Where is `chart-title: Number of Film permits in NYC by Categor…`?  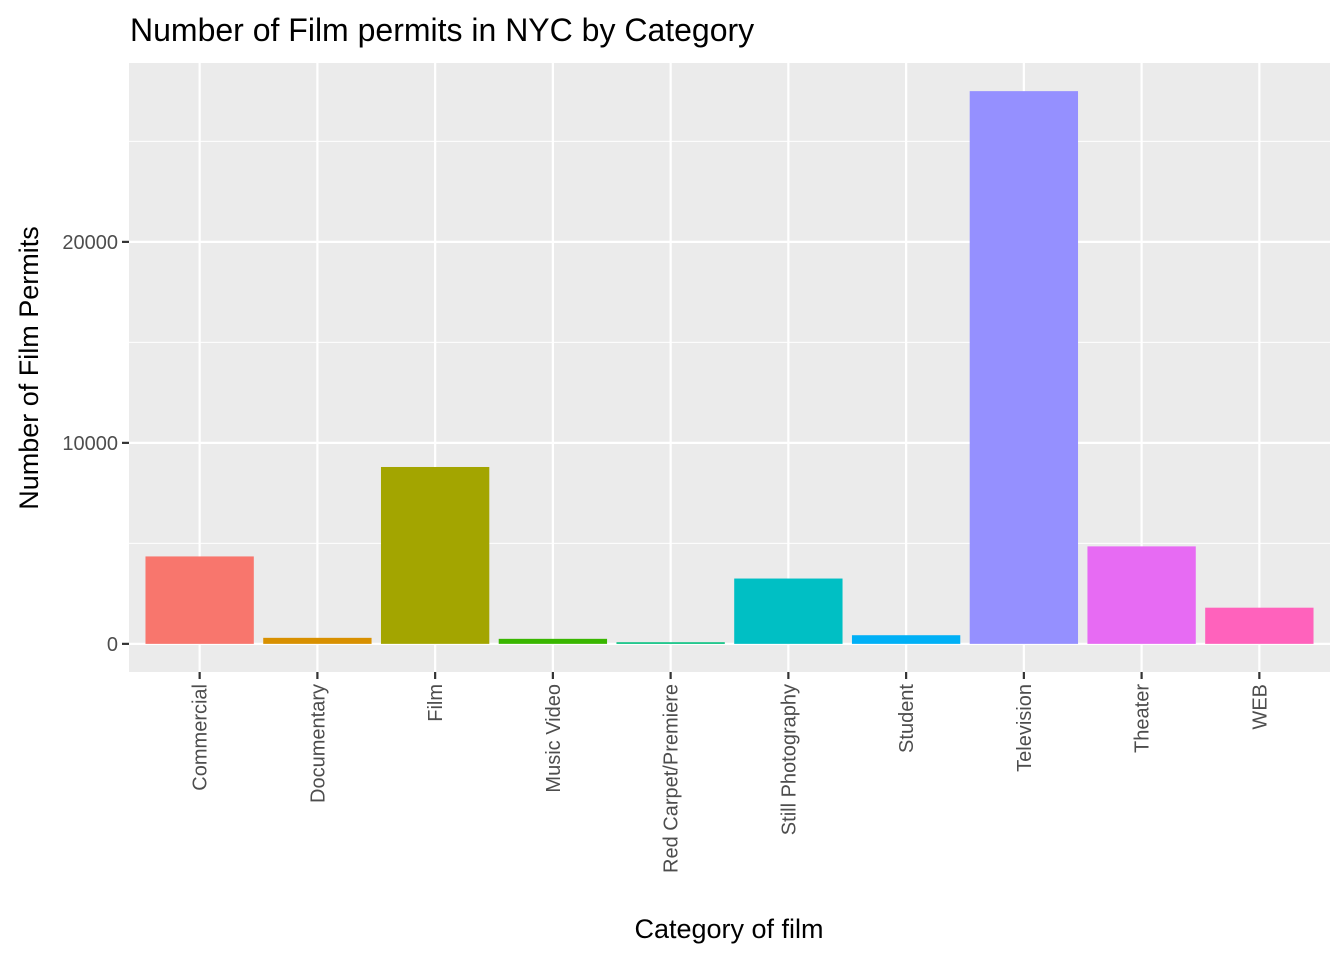 chart-title: Number of Film permits in NYC by Categor… is located at coordinates (442, 30).